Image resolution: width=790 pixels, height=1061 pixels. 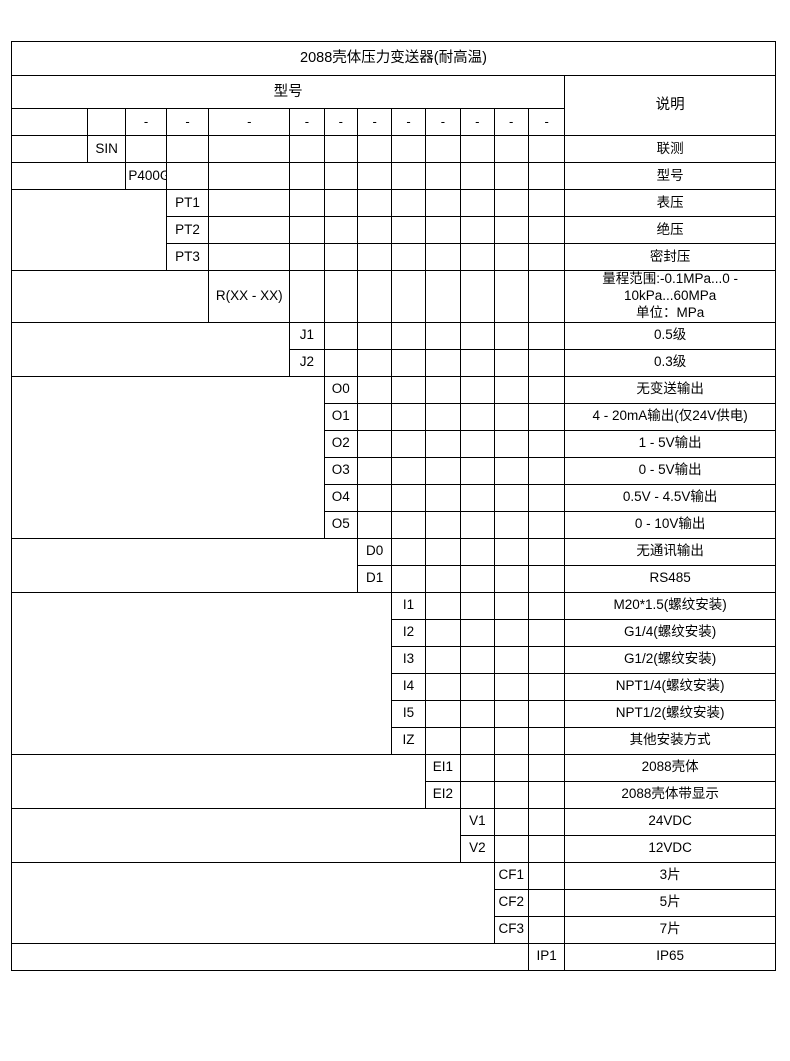 I want to click on code-cell-8-0: EI1, so click(x=443, y=767).